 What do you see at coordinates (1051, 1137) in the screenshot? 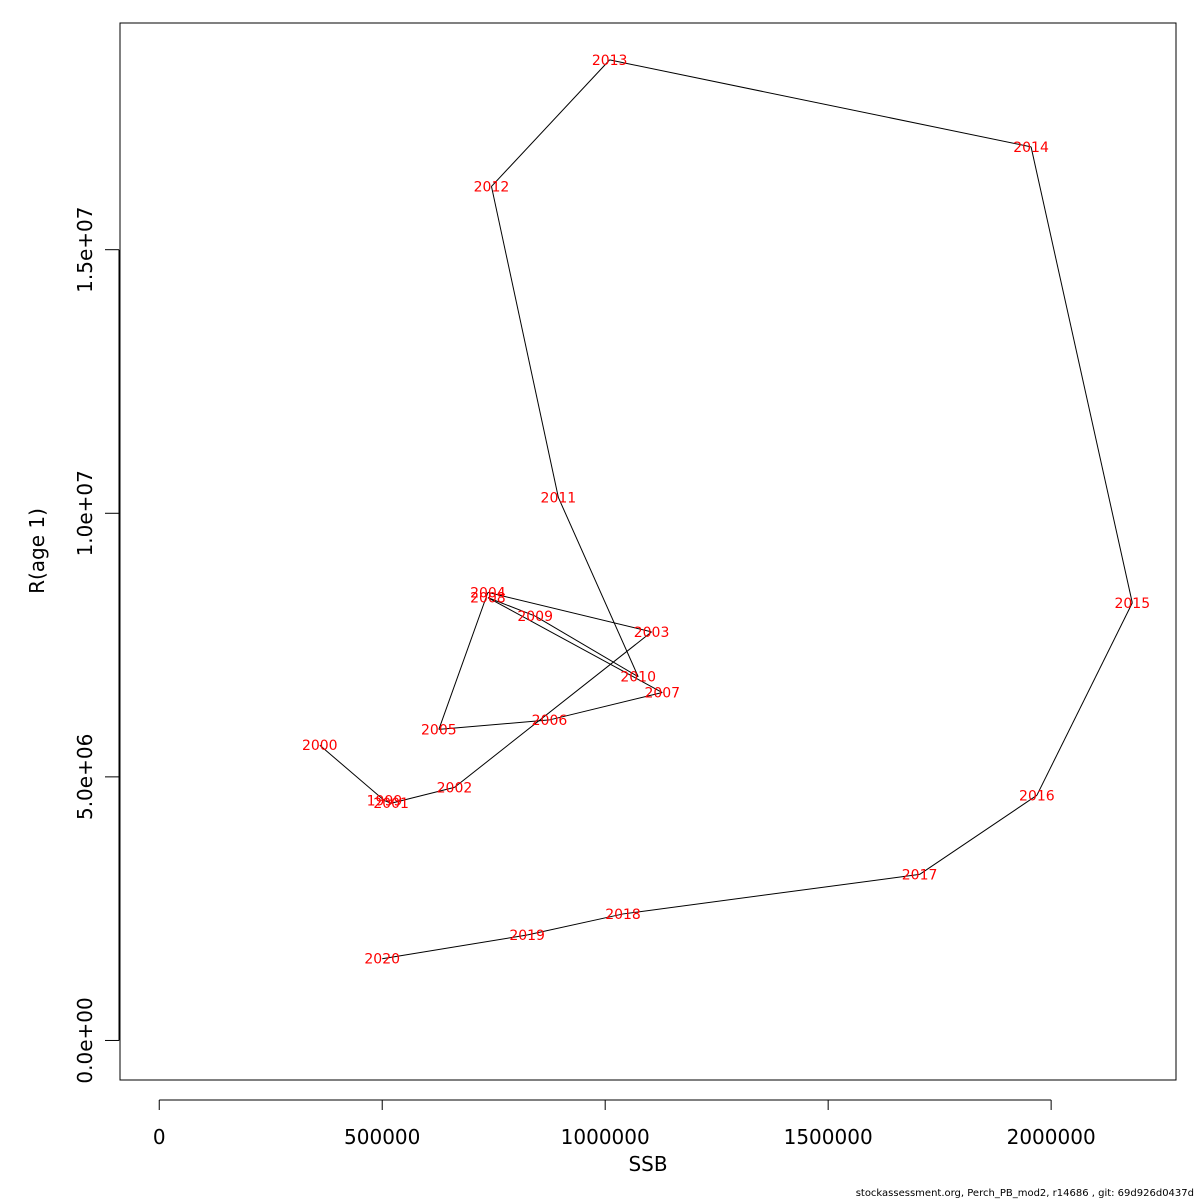
I see `x-tick-label: 2000000` at bounding box center [1051, 1137].